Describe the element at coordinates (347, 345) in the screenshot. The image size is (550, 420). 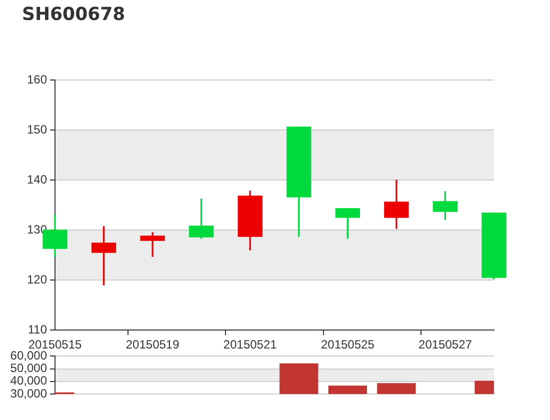
I see `x-tick-label: 20150525` at that location.